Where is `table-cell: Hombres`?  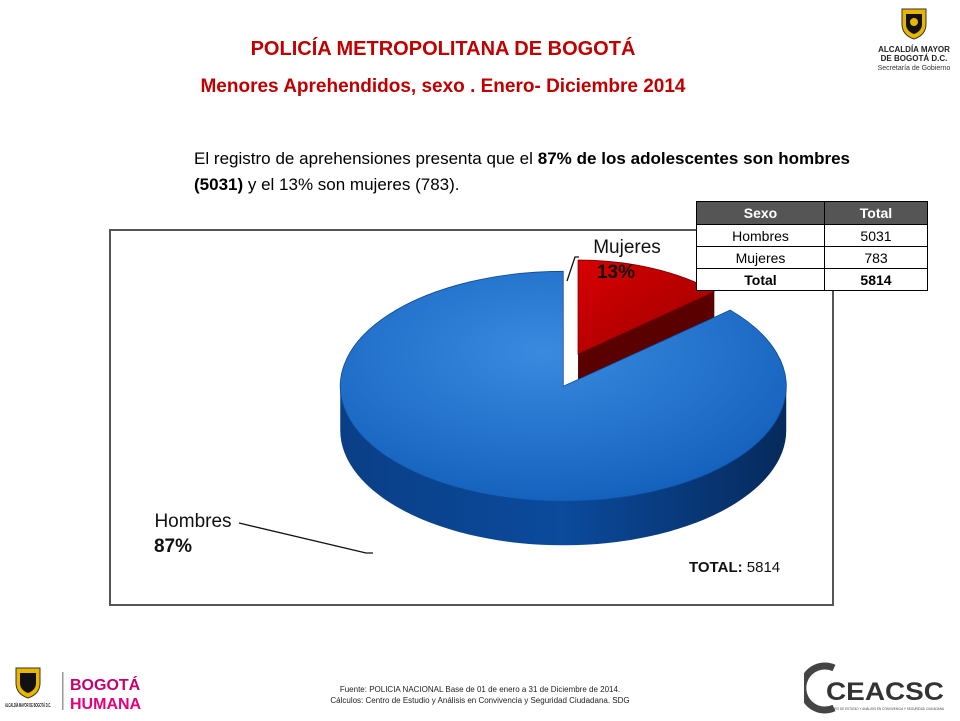 table-cell: Hombres is located at coordinates (760, 235).